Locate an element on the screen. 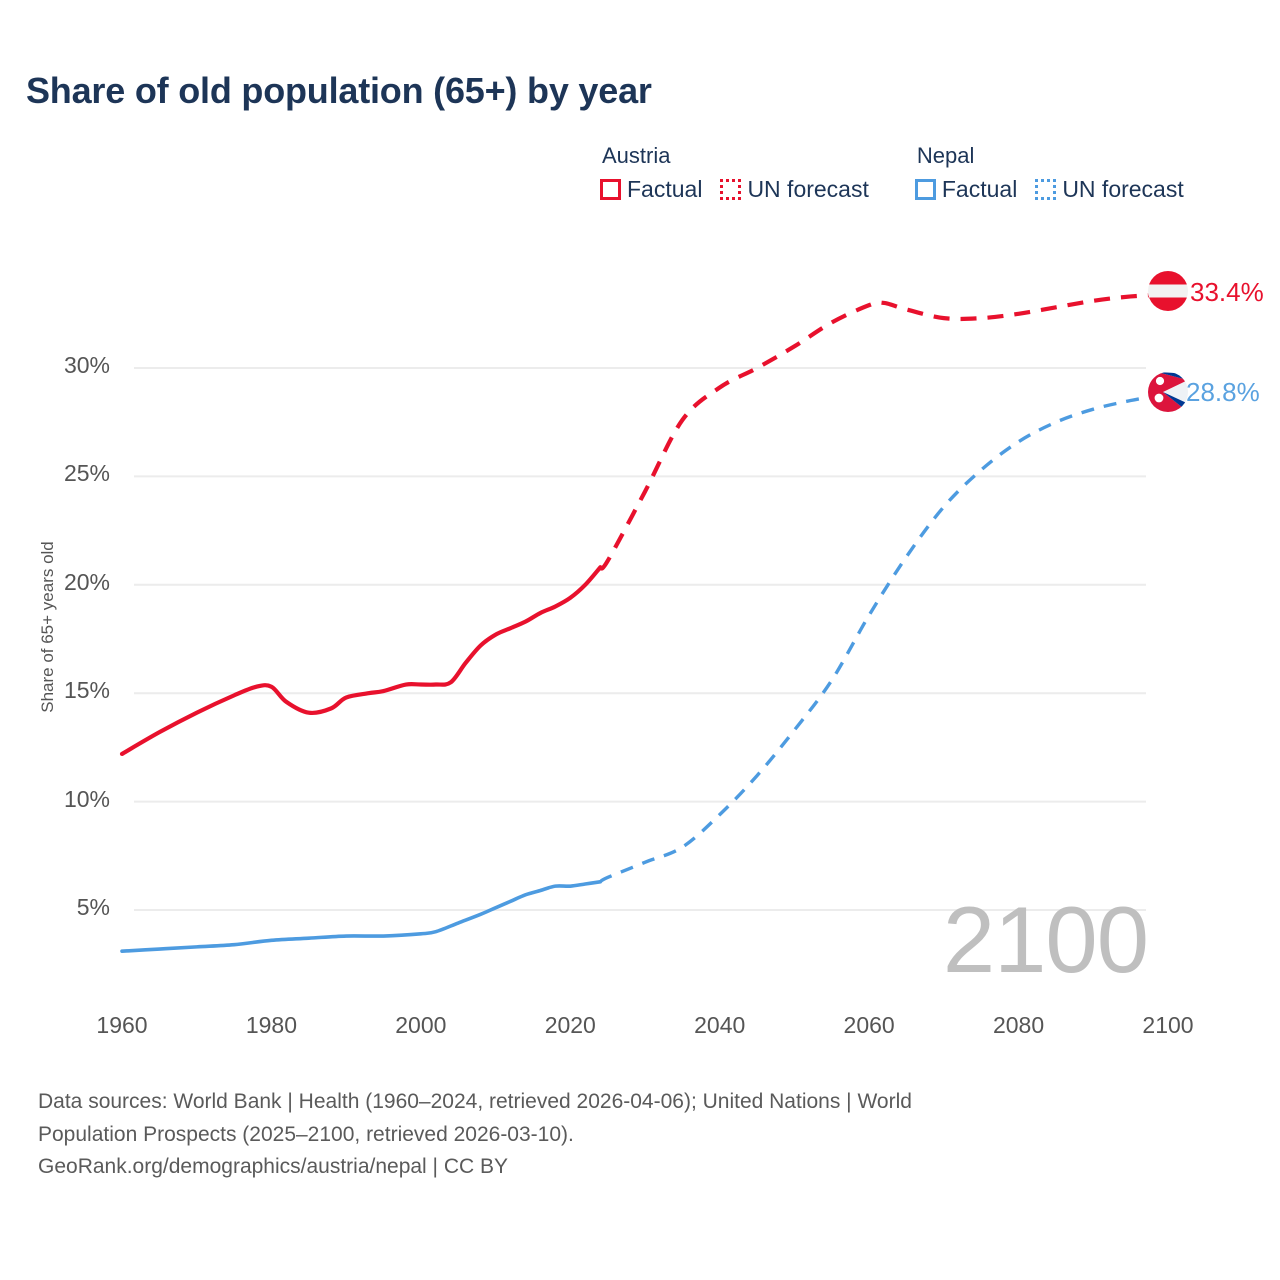 The height and width of the screenshot is (1280, 1280). legend-label-austria-factual: Factual is located at coordinates (665, 189).